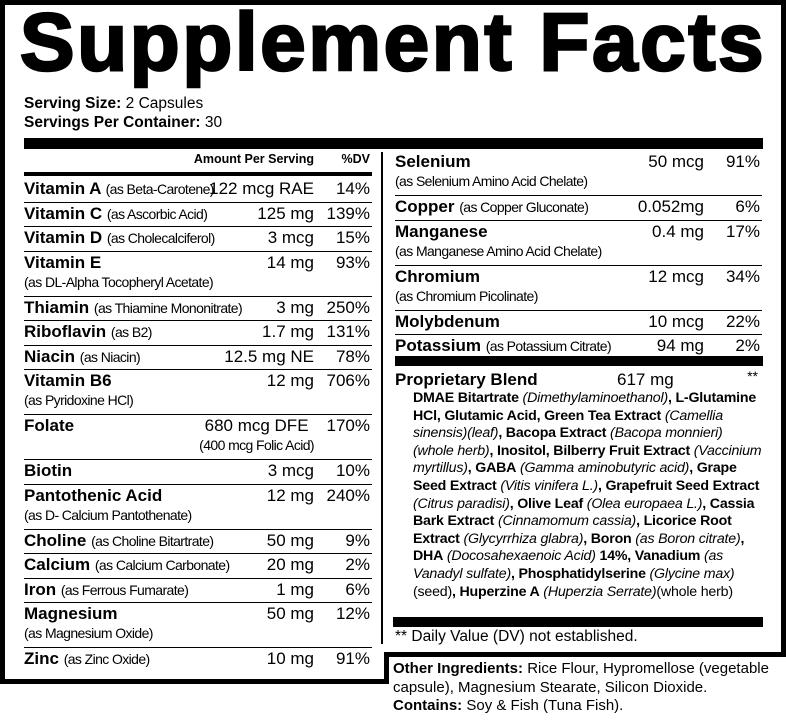 The image size is (786, 720). I want to click on nutrient-amount: 94 mg, so click(680, 346).